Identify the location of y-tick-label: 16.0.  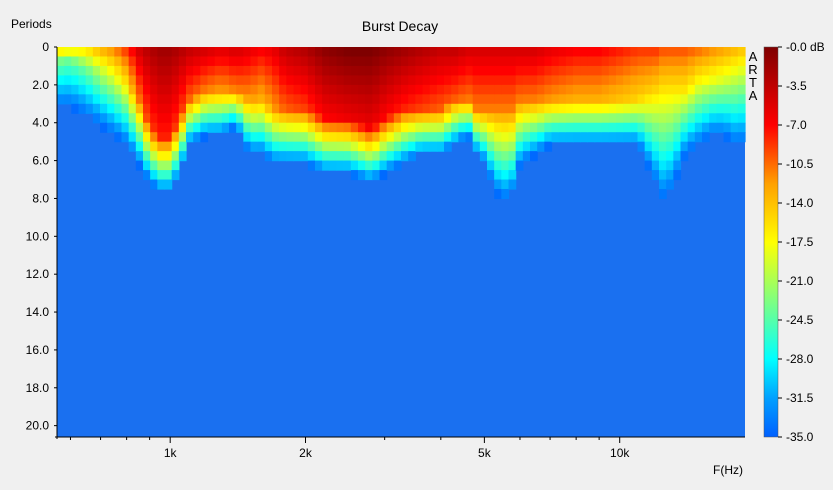
(38, 350).